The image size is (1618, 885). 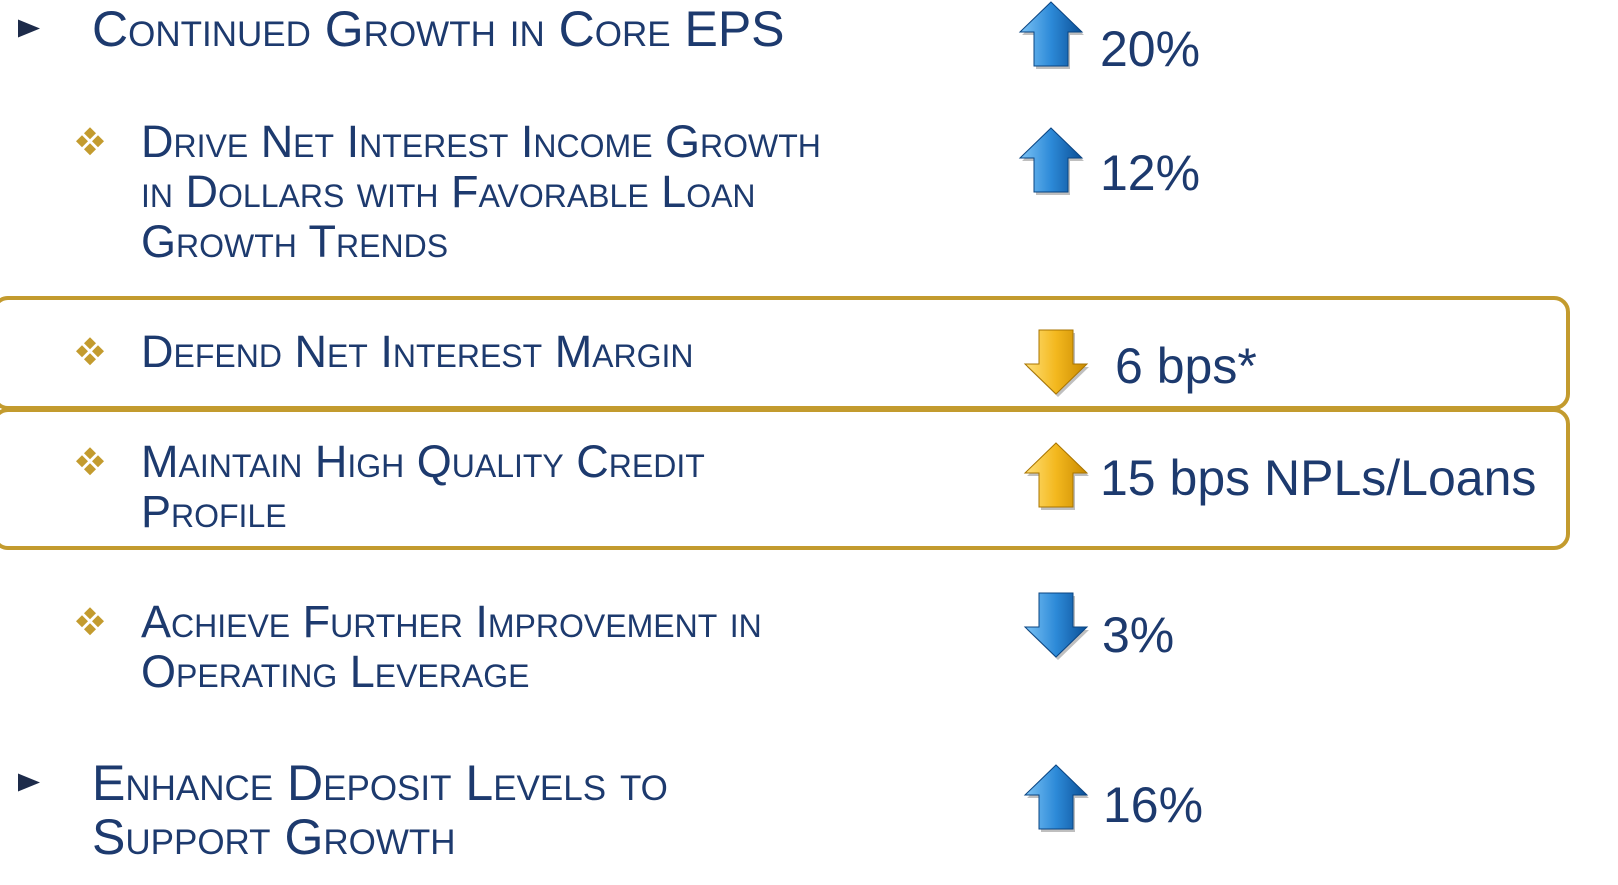 I want to click on label-line: Enhance Deposit Levels to, so click(x=380, y=783).